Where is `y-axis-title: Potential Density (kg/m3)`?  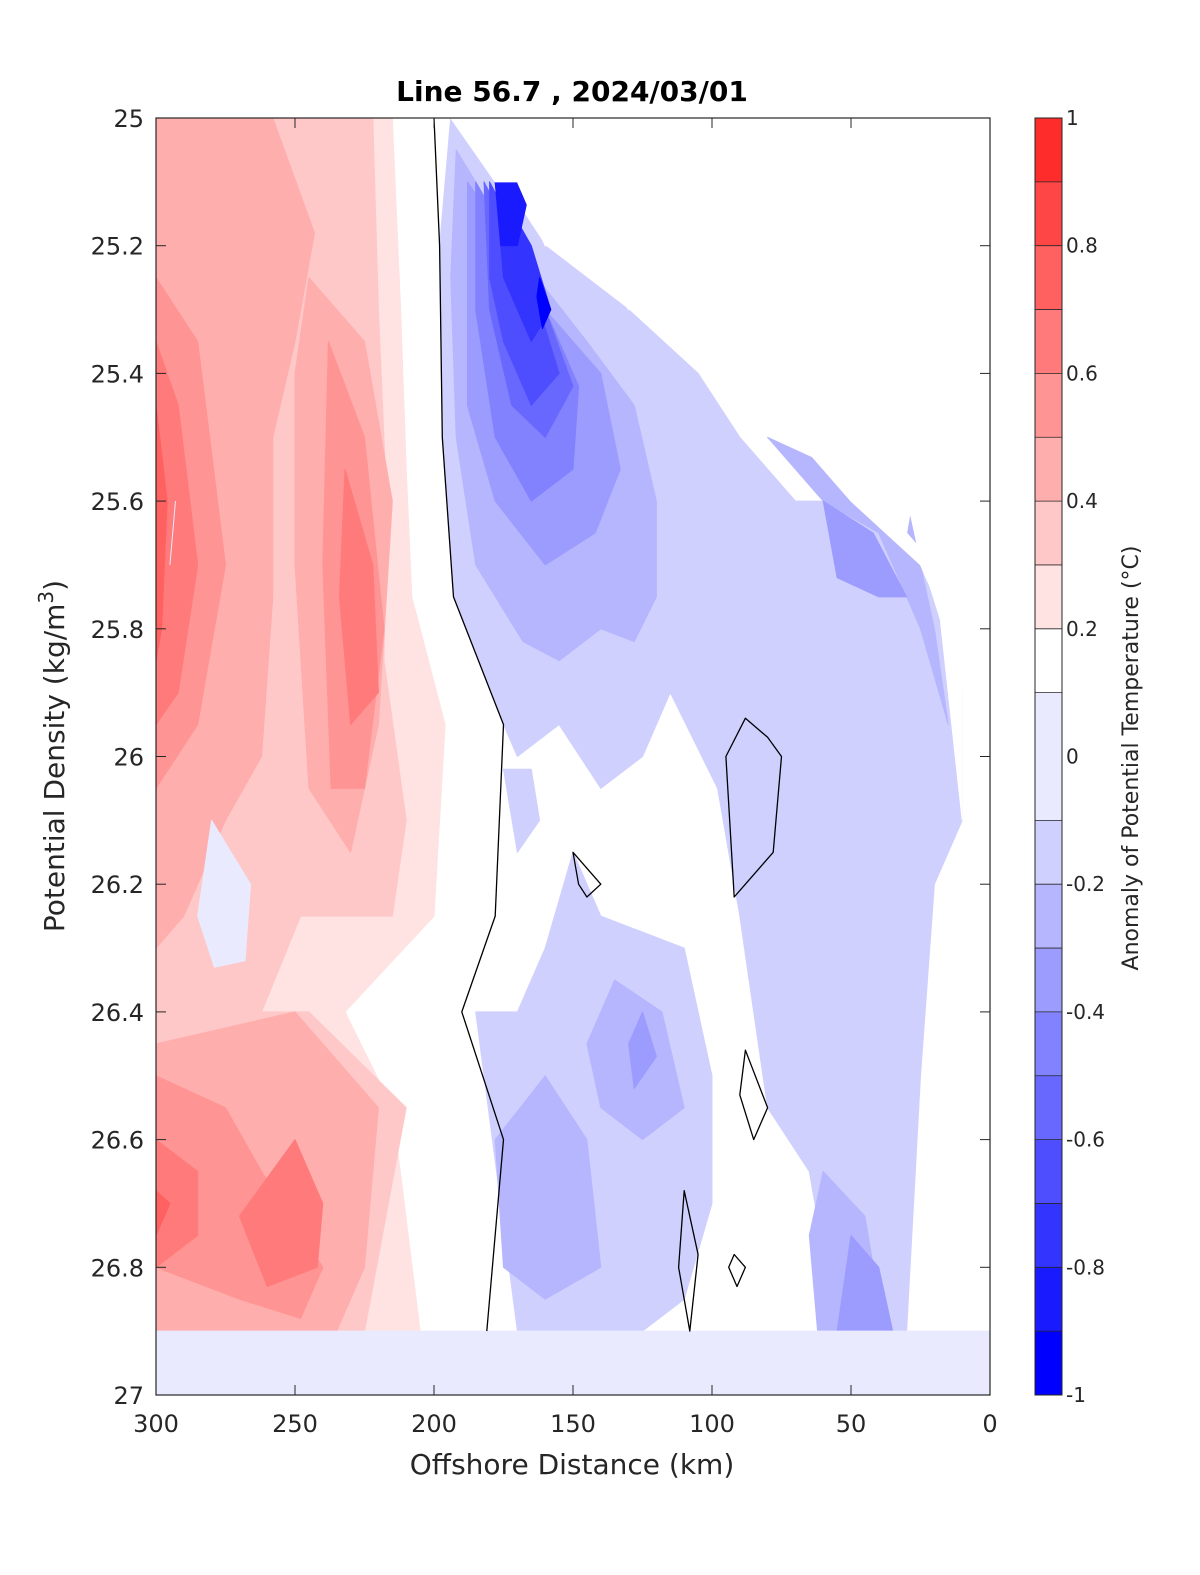
y-axis-title: Potential Density (kg/m3) is located at coordinates (52, 756).